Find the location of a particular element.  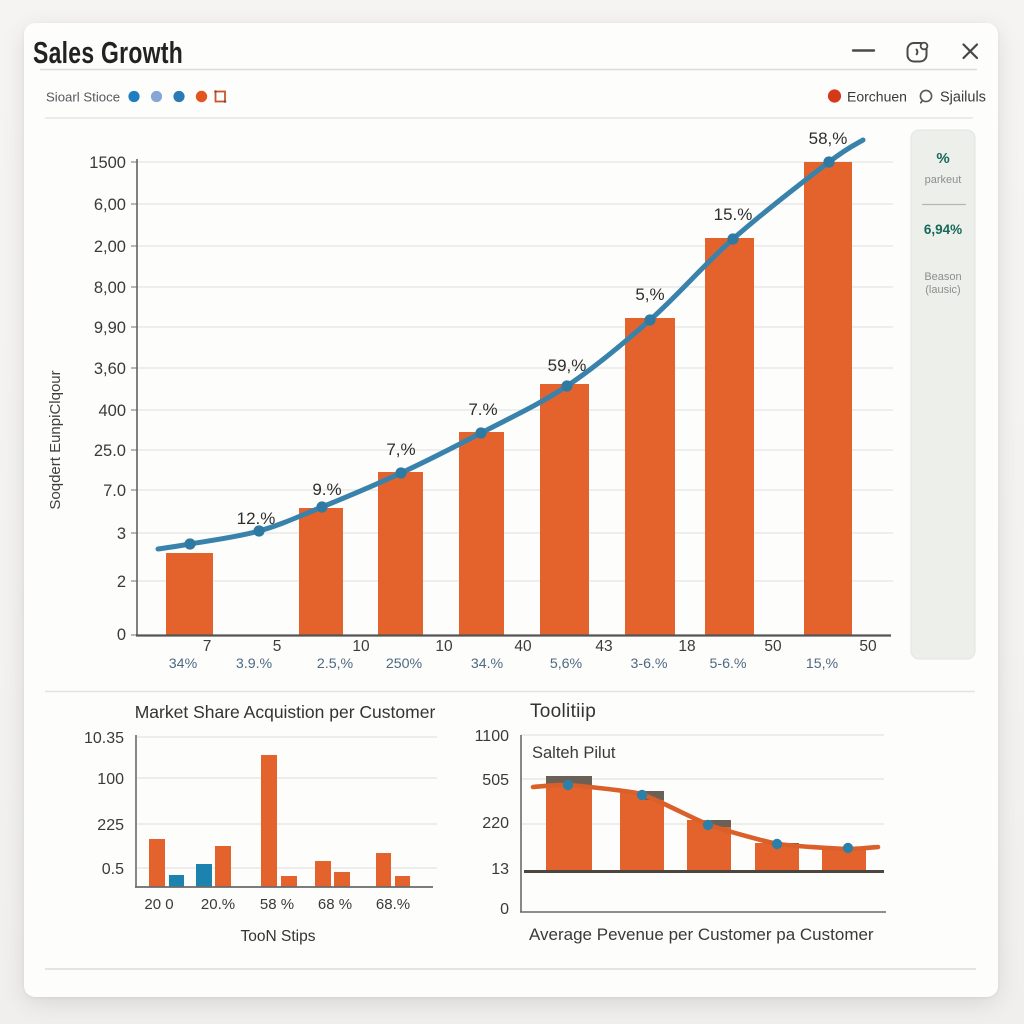

svg-text: 9.% is located at coordinates (326, 489).